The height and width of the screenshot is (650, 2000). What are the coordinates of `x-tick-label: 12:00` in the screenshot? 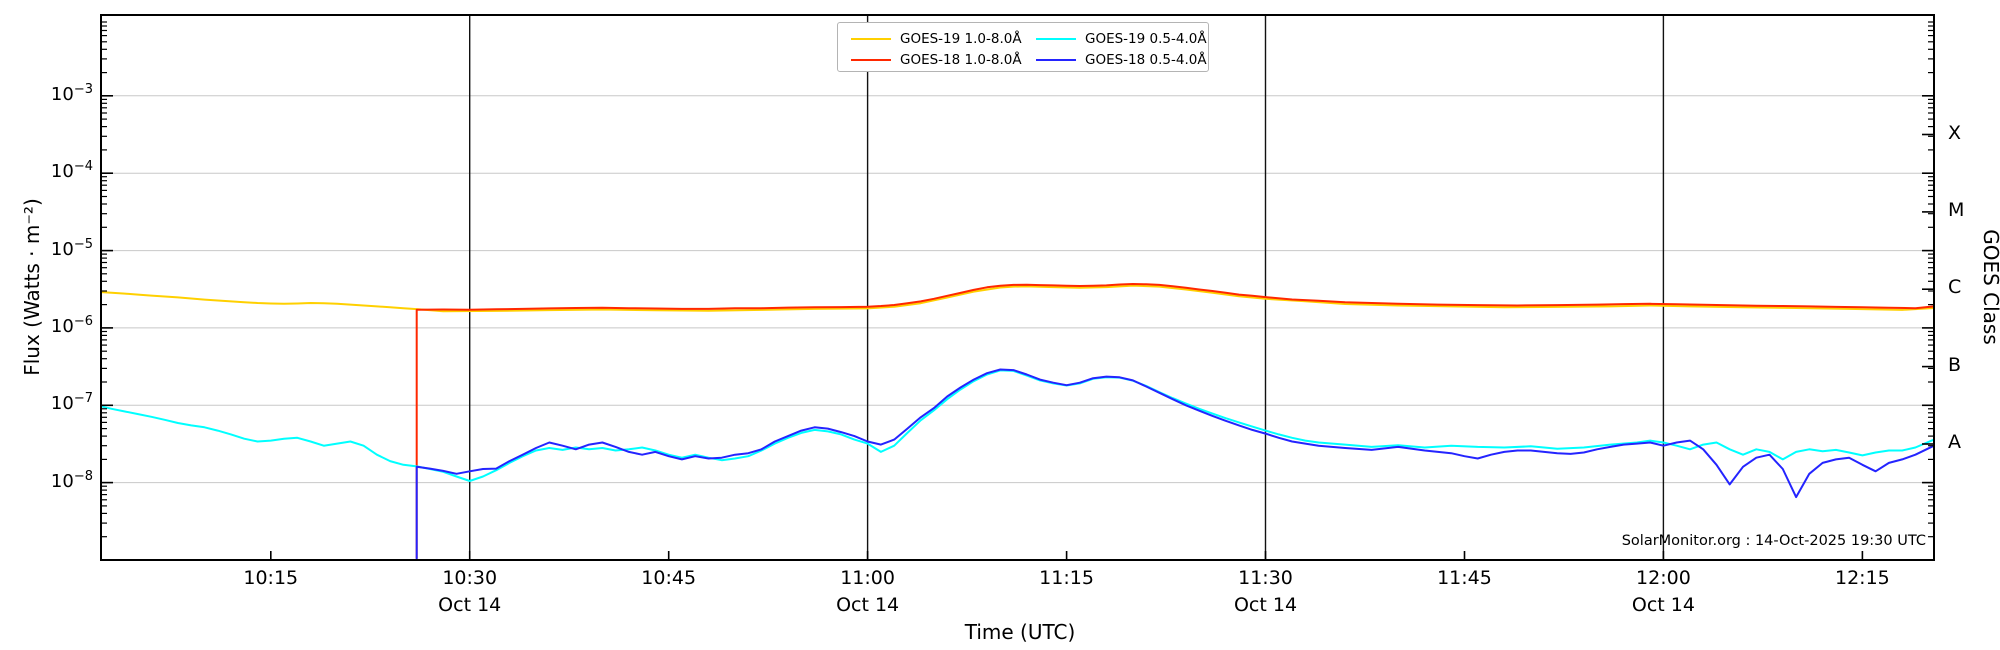 It's located at (1663, 578).